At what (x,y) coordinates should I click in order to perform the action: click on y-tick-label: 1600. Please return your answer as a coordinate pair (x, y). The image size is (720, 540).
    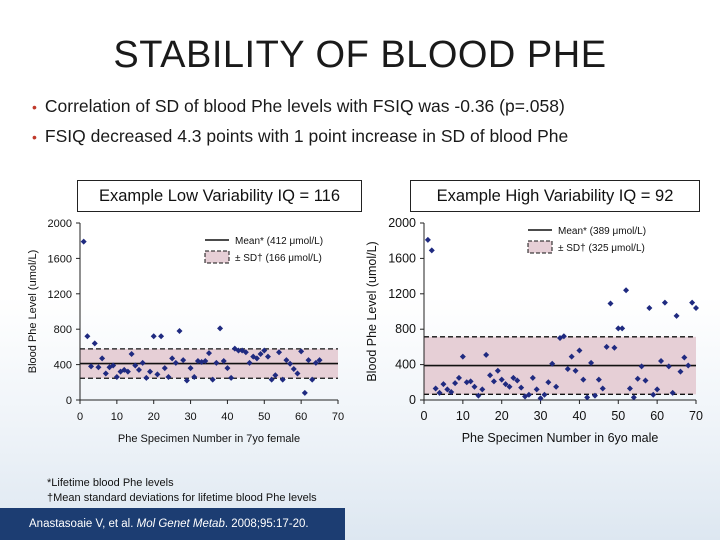
    Looking at the image, I should click on (402, 258).